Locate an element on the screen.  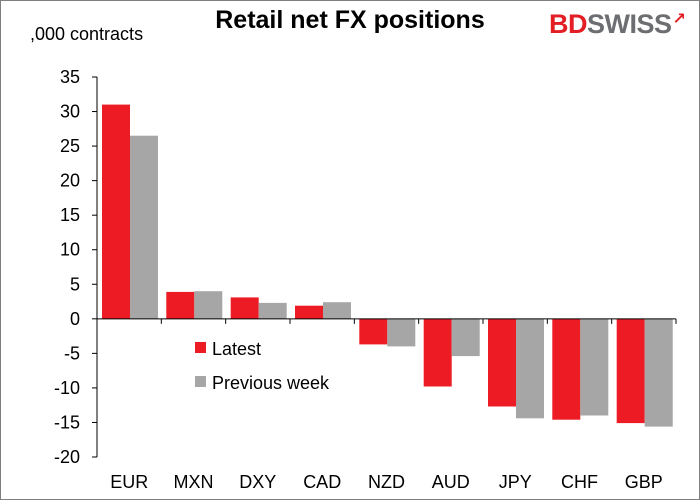
y-tick-label: 30 is located at coordinates (70, 112).